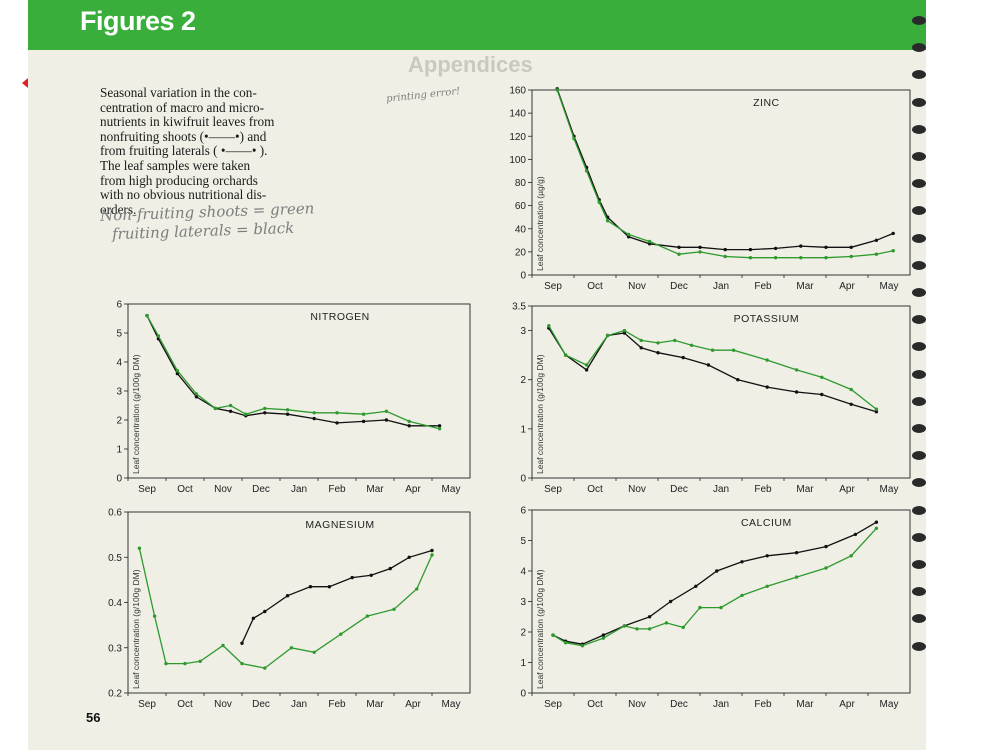  What do you see at coordinates (138, 21) in the screenshot?
I see `page-title: Figures 2` at bounding box center [138, 21].